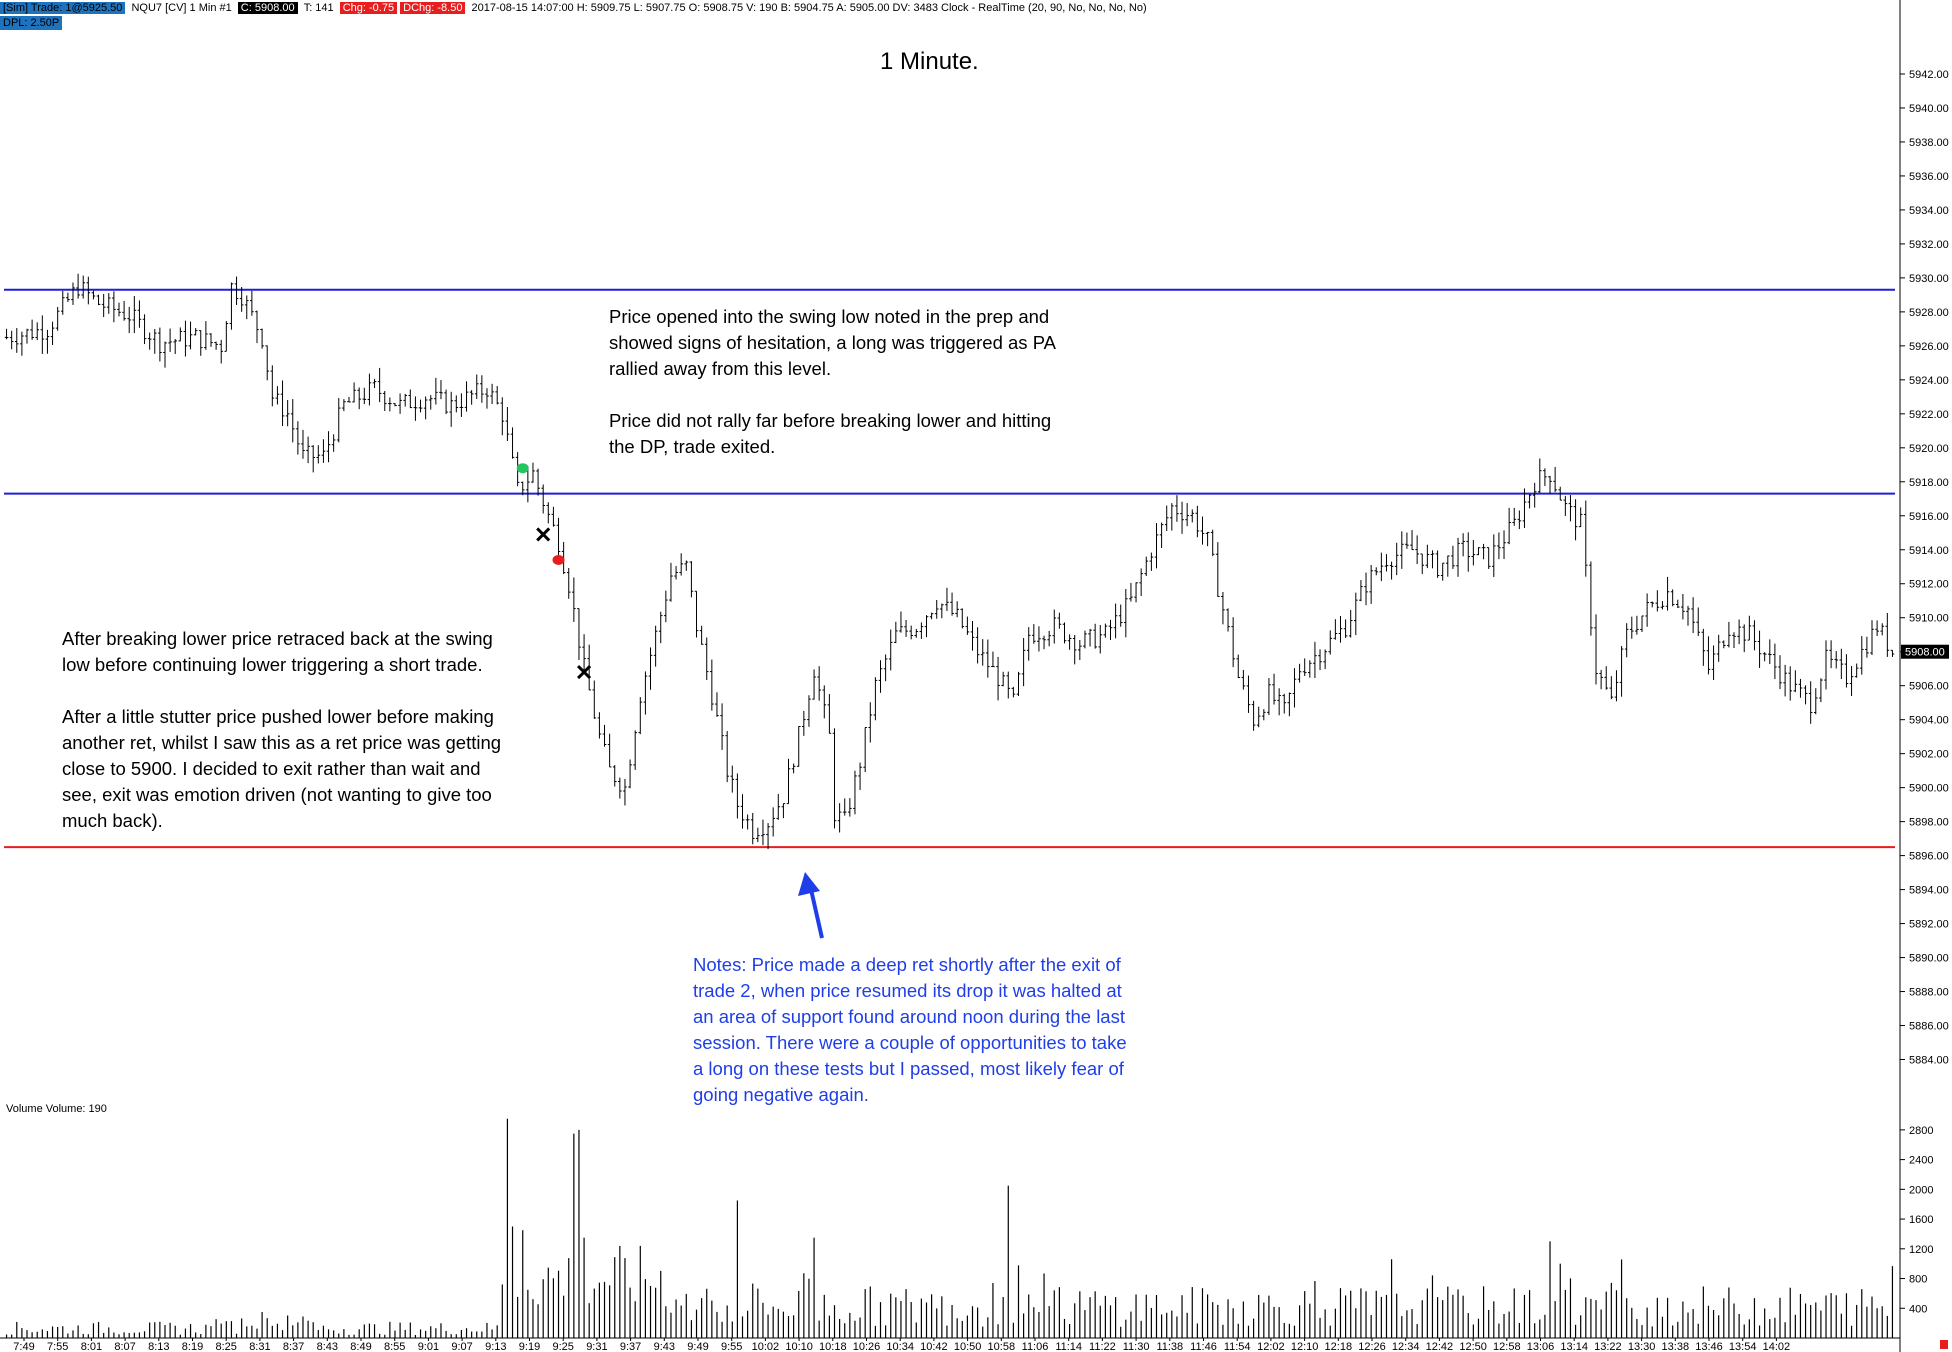  Describe the element at coordinates (1440, 1346) in the screenshot. I see `time-tick-label: 12:42` at that location.